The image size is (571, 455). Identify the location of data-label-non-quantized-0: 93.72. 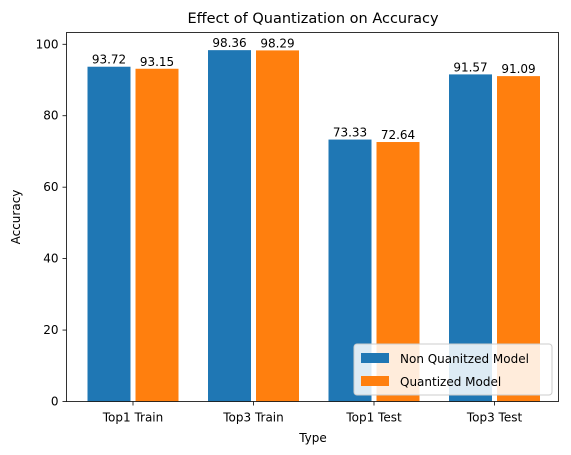
(109, 60).